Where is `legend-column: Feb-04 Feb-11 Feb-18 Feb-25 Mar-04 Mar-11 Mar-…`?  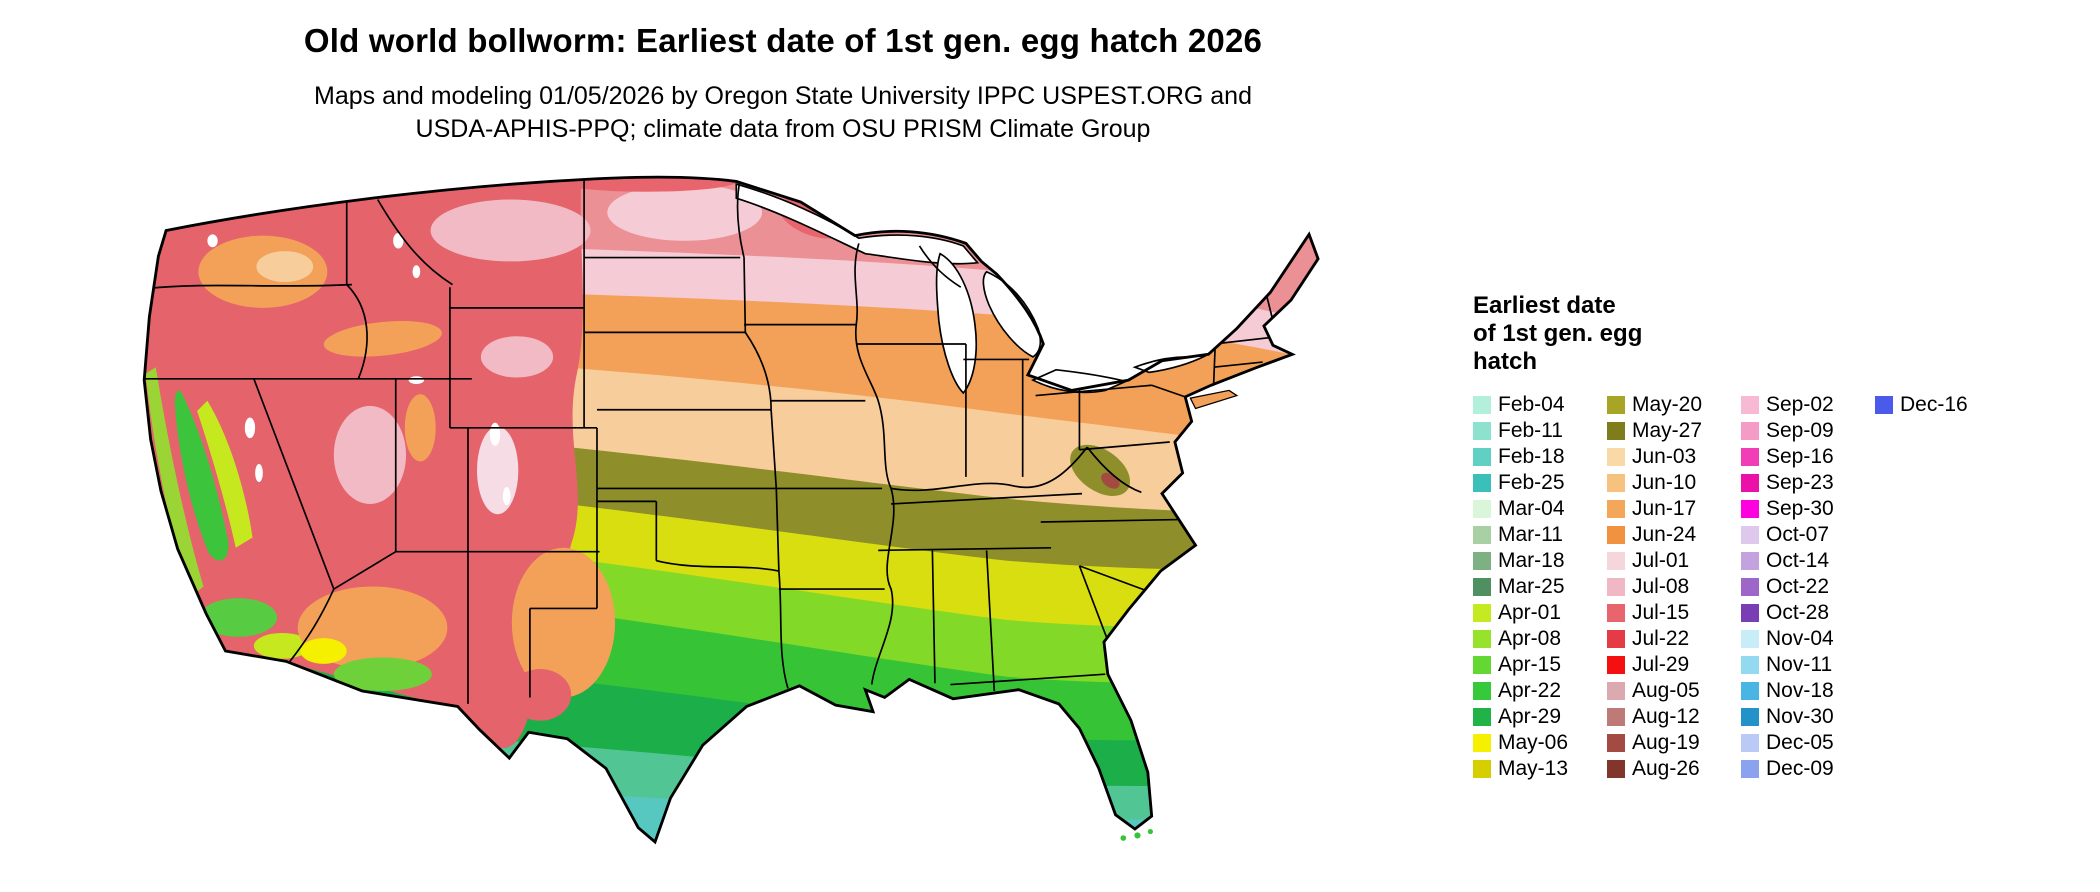
legend-column: Feb-04 Feb-11 Feb-18 Feb-25 Mar-04 Mar-11 Mar-… is located at coordinates (1540, 587).